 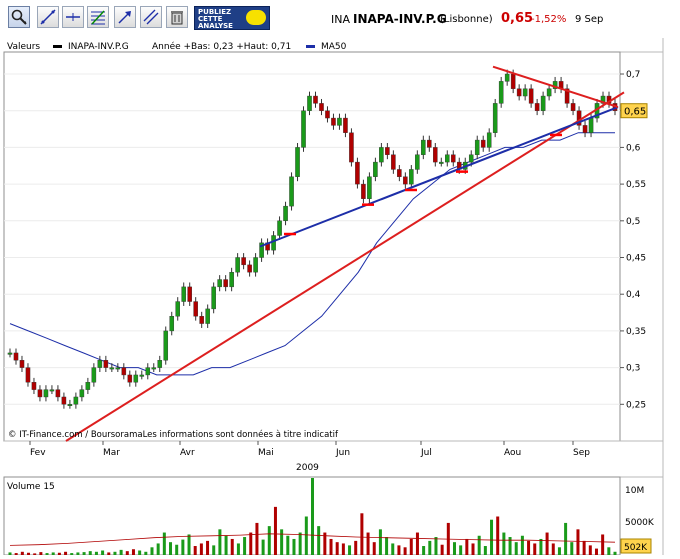 I want to click on line-tool-button, so click(x=48, y=17).